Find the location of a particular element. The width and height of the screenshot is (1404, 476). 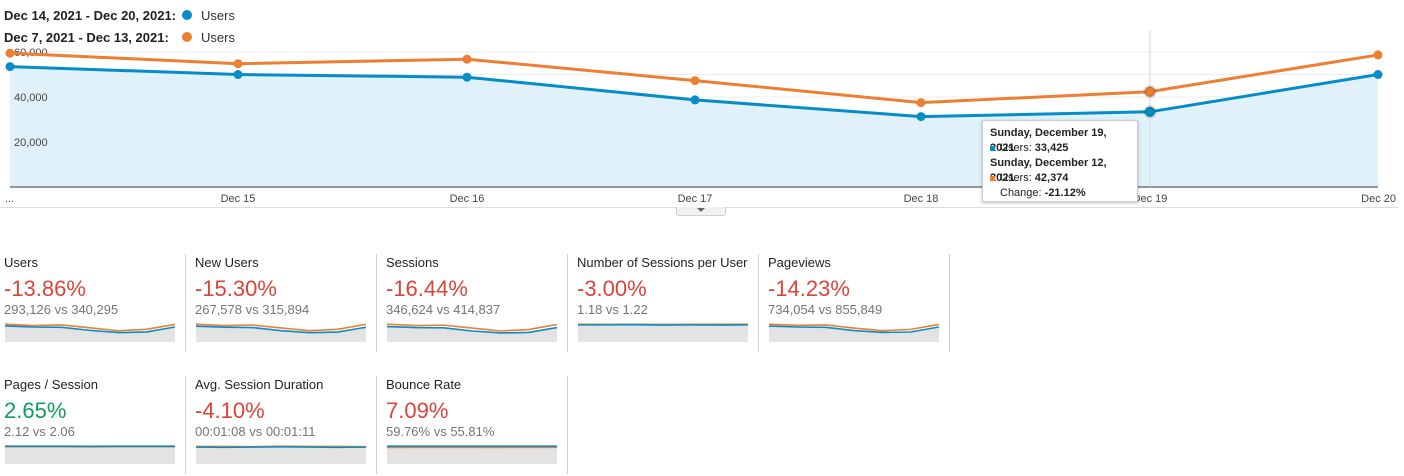

tooltip-current-users: Users: 33,425 is located at coordinates (1060, 148).